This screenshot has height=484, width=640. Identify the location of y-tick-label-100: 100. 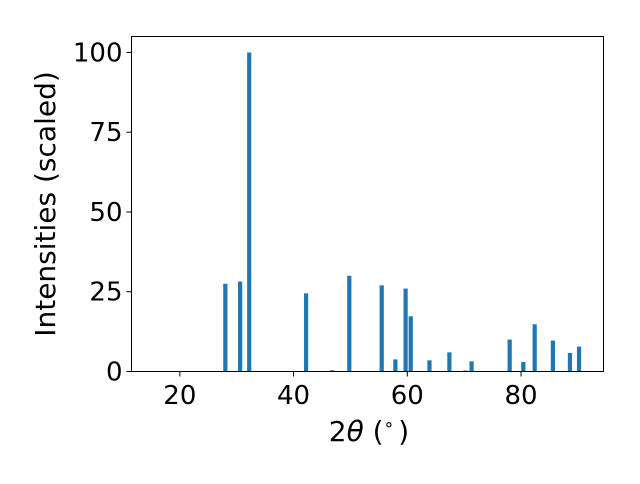
(98, 53).